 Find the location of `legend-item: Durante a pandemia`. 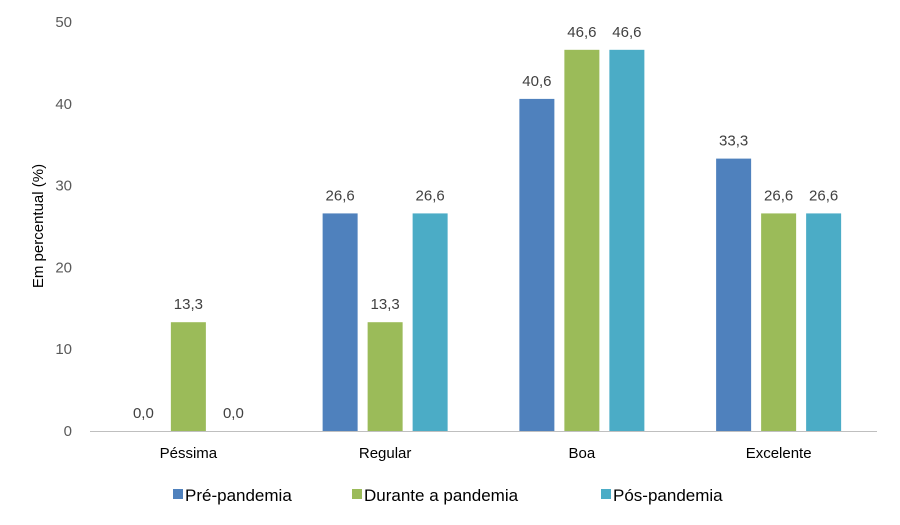

legend-item: Durante a pandemia is located at coordinates (435, 495).